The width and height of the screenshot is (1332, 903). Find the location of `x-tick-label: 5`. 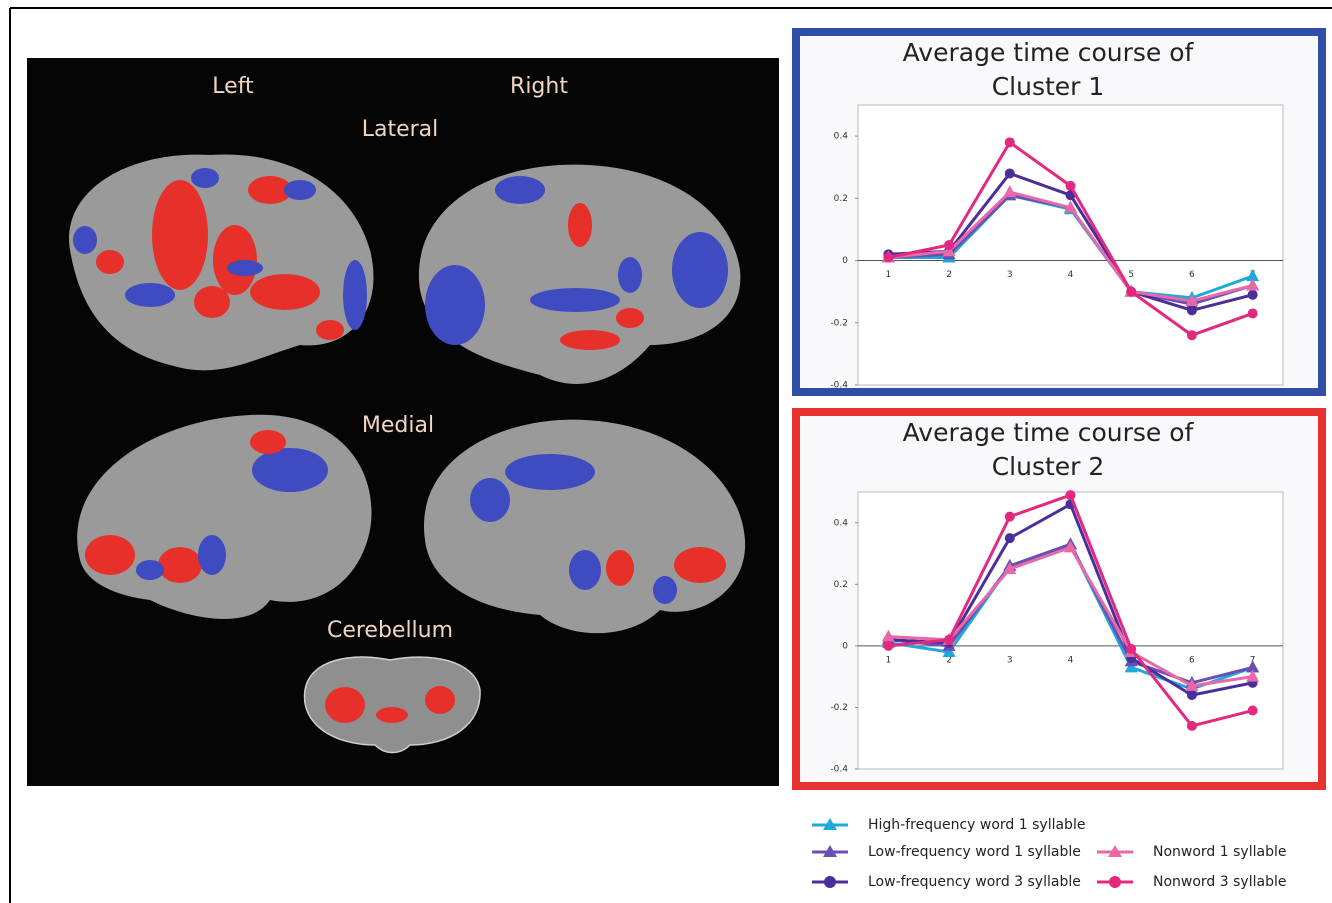

x-tick-label: 5 is located at coordinates (1131, 275).